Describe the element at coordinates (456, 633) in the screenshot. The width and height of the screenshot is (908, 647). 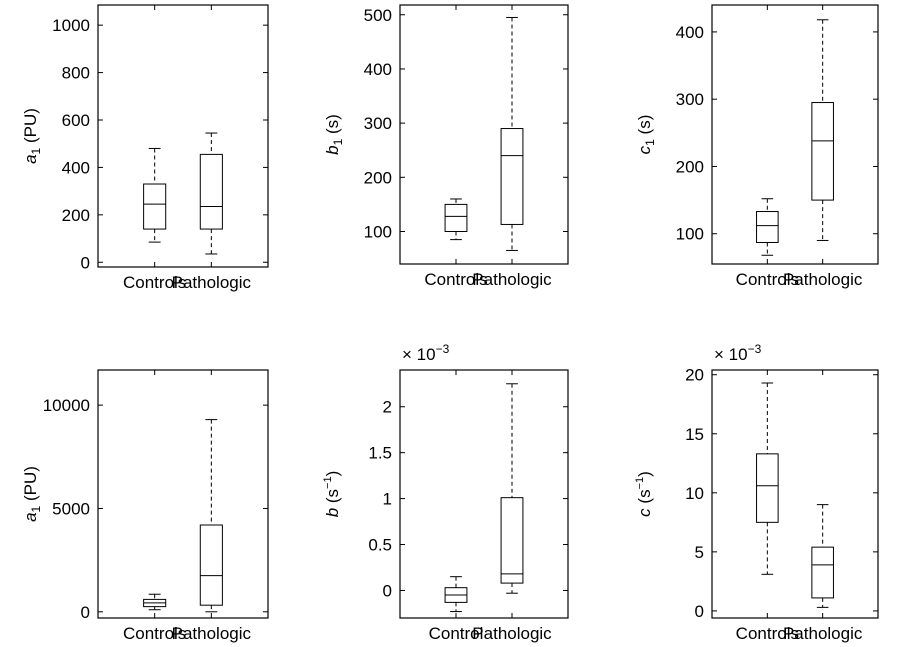
I see `x-category-label: Control` at that location.